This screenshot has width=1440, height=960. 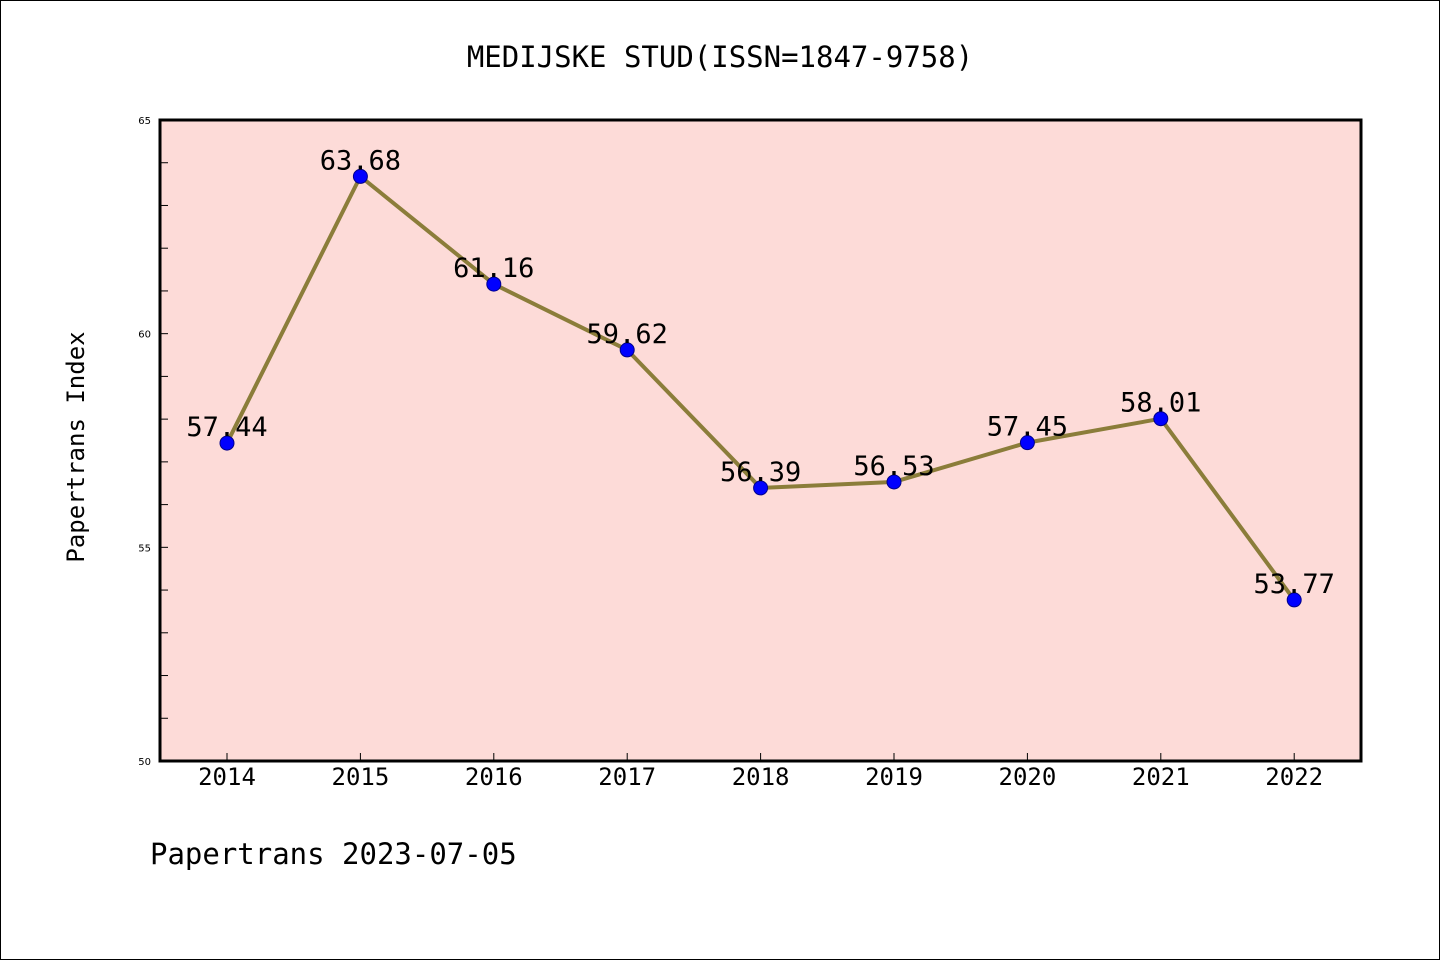 What do you see at coordinates (760, 472) in the screenshot?
I see `data-label: 56.39` at bounding box center [760, 472].